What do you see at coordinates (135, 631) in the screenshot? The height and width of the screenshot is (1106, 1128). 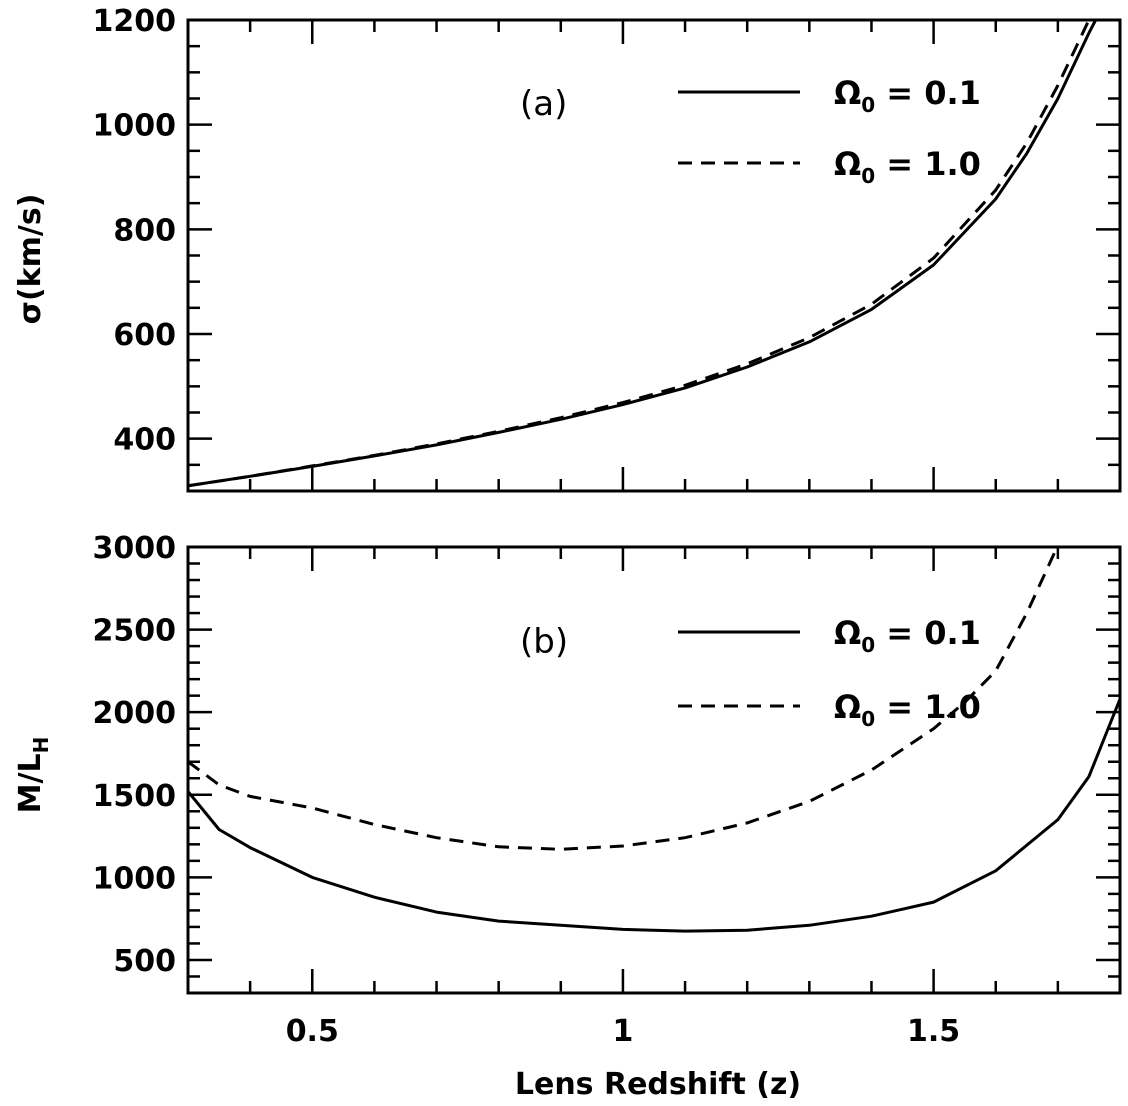 I see `panel-b-ytick-label: 2500` at bounding box center [135, 631].